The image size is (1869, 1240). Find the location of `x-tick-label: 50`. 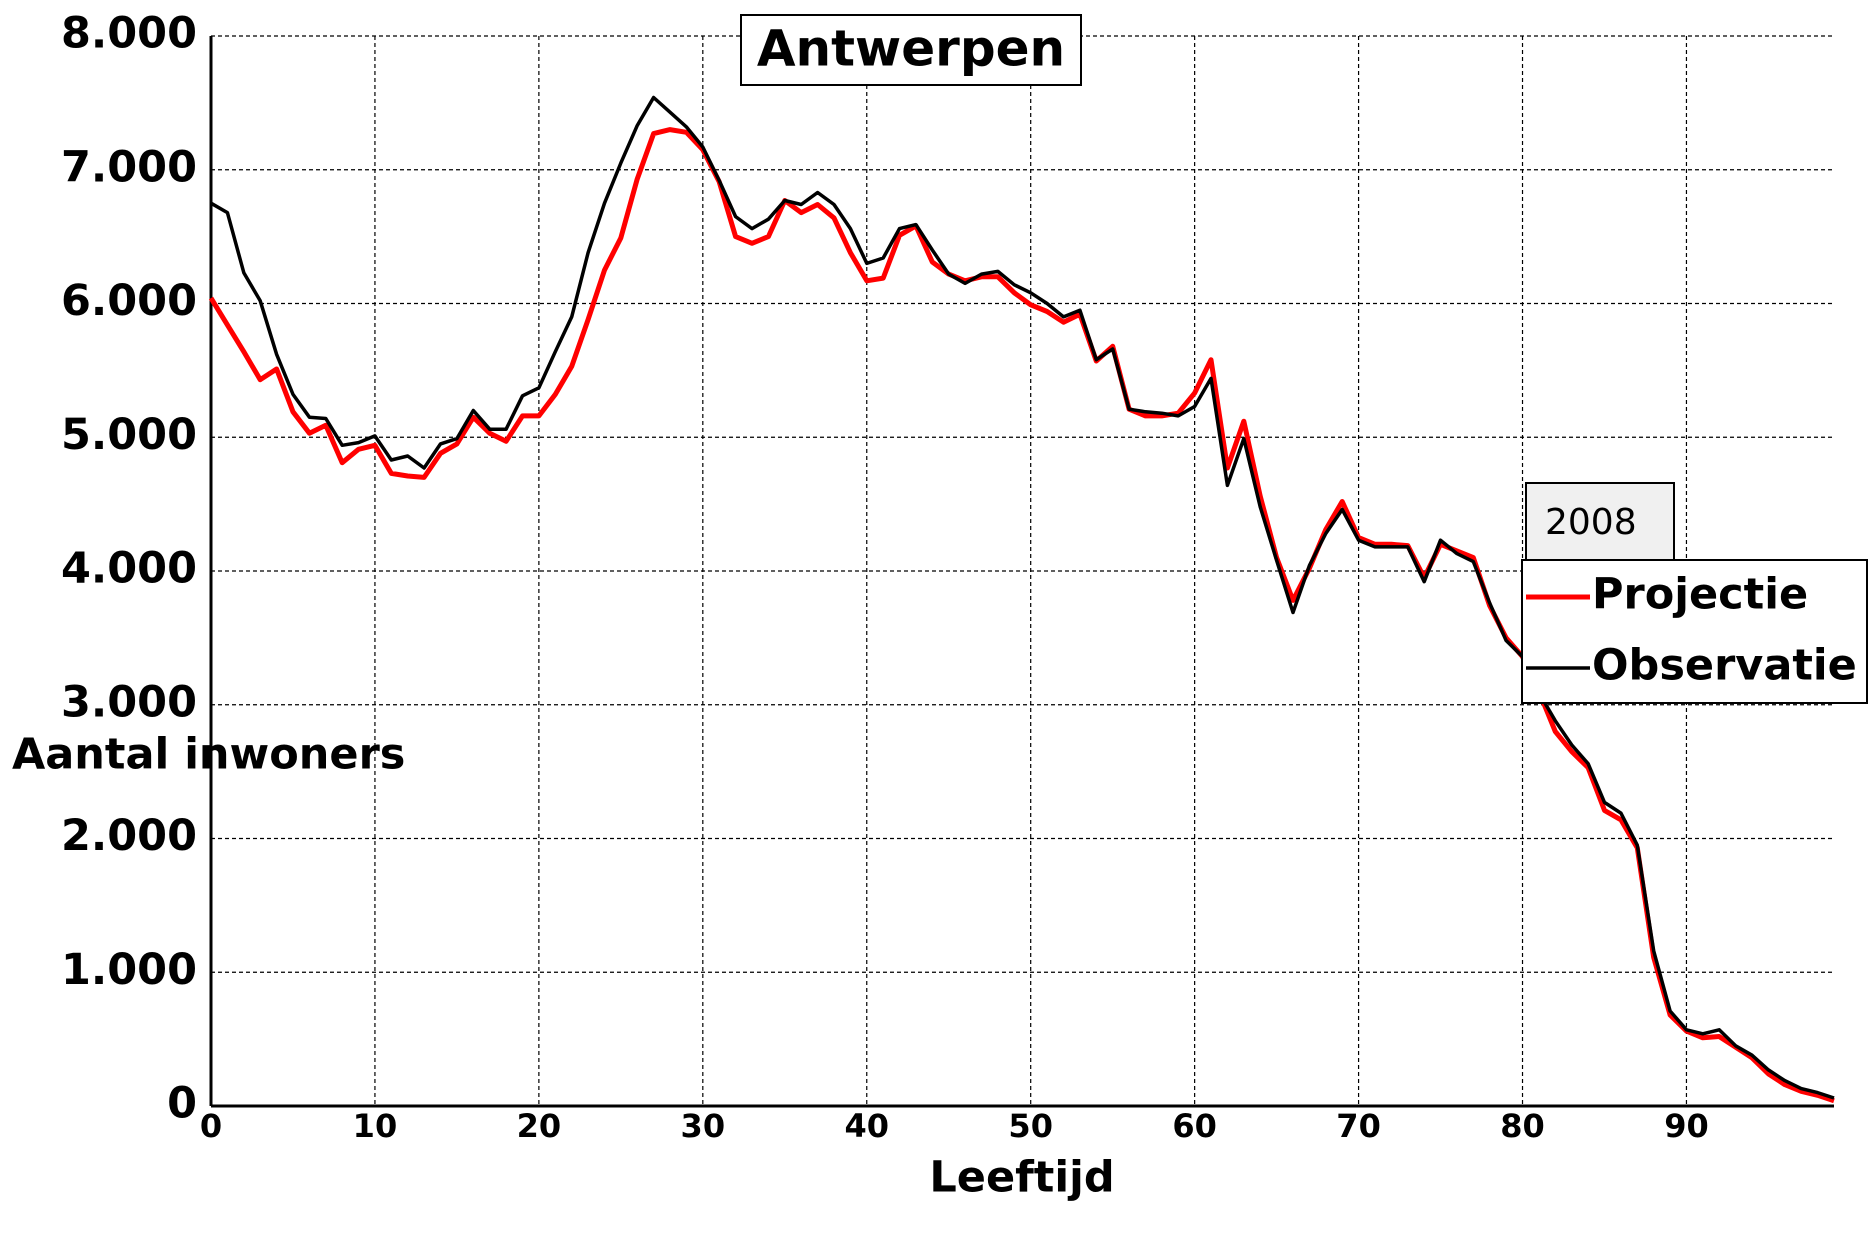

x-tick-label: 50 is located at coordinates (1030, 1126).